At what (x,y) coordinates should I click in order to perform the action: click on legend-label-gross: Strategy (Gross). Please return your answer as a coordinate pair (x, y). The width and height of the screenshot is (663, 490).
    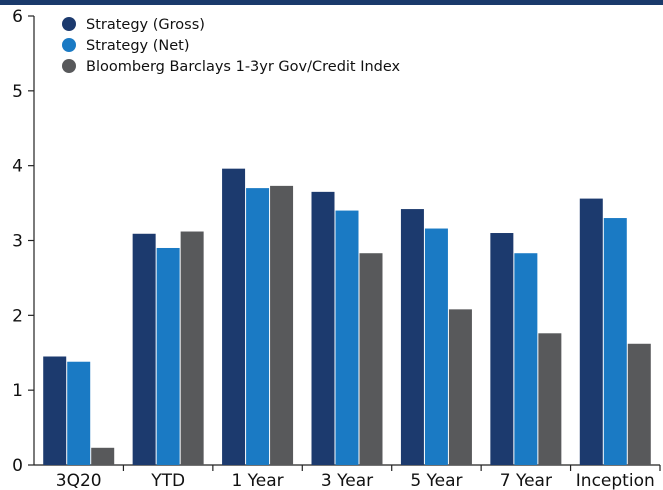
    Looking at the image, I should click on (145, 25).